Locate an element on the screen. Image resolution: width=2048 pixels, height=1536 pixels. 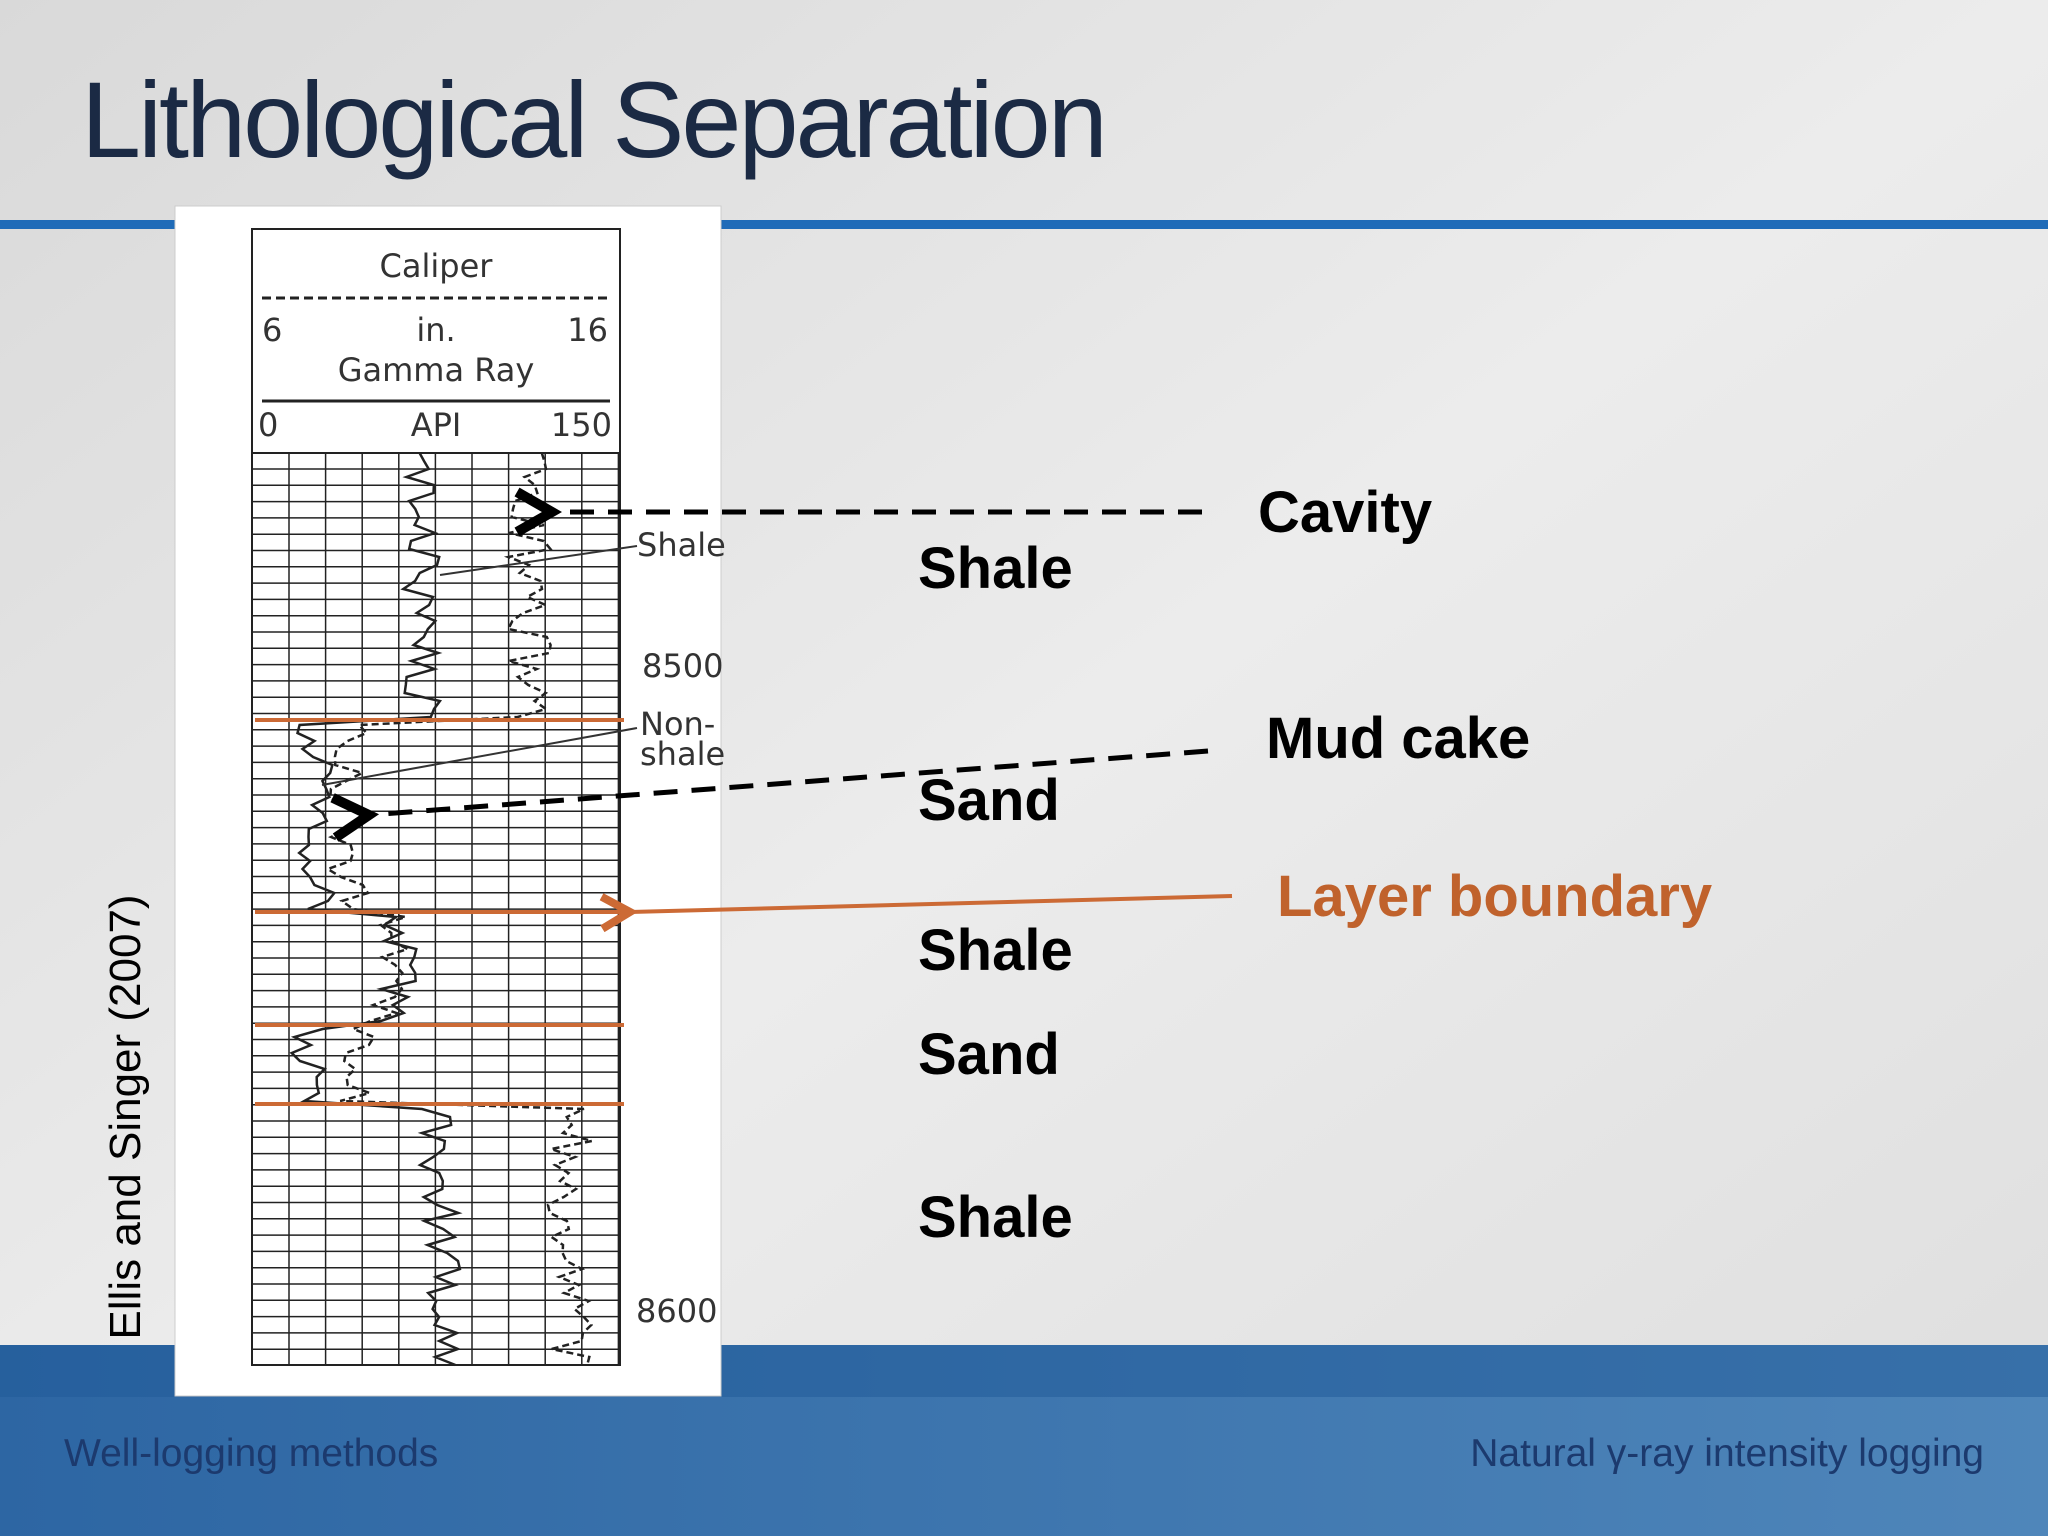
depth-label: 8600 is located at coordinates (676, 1311).